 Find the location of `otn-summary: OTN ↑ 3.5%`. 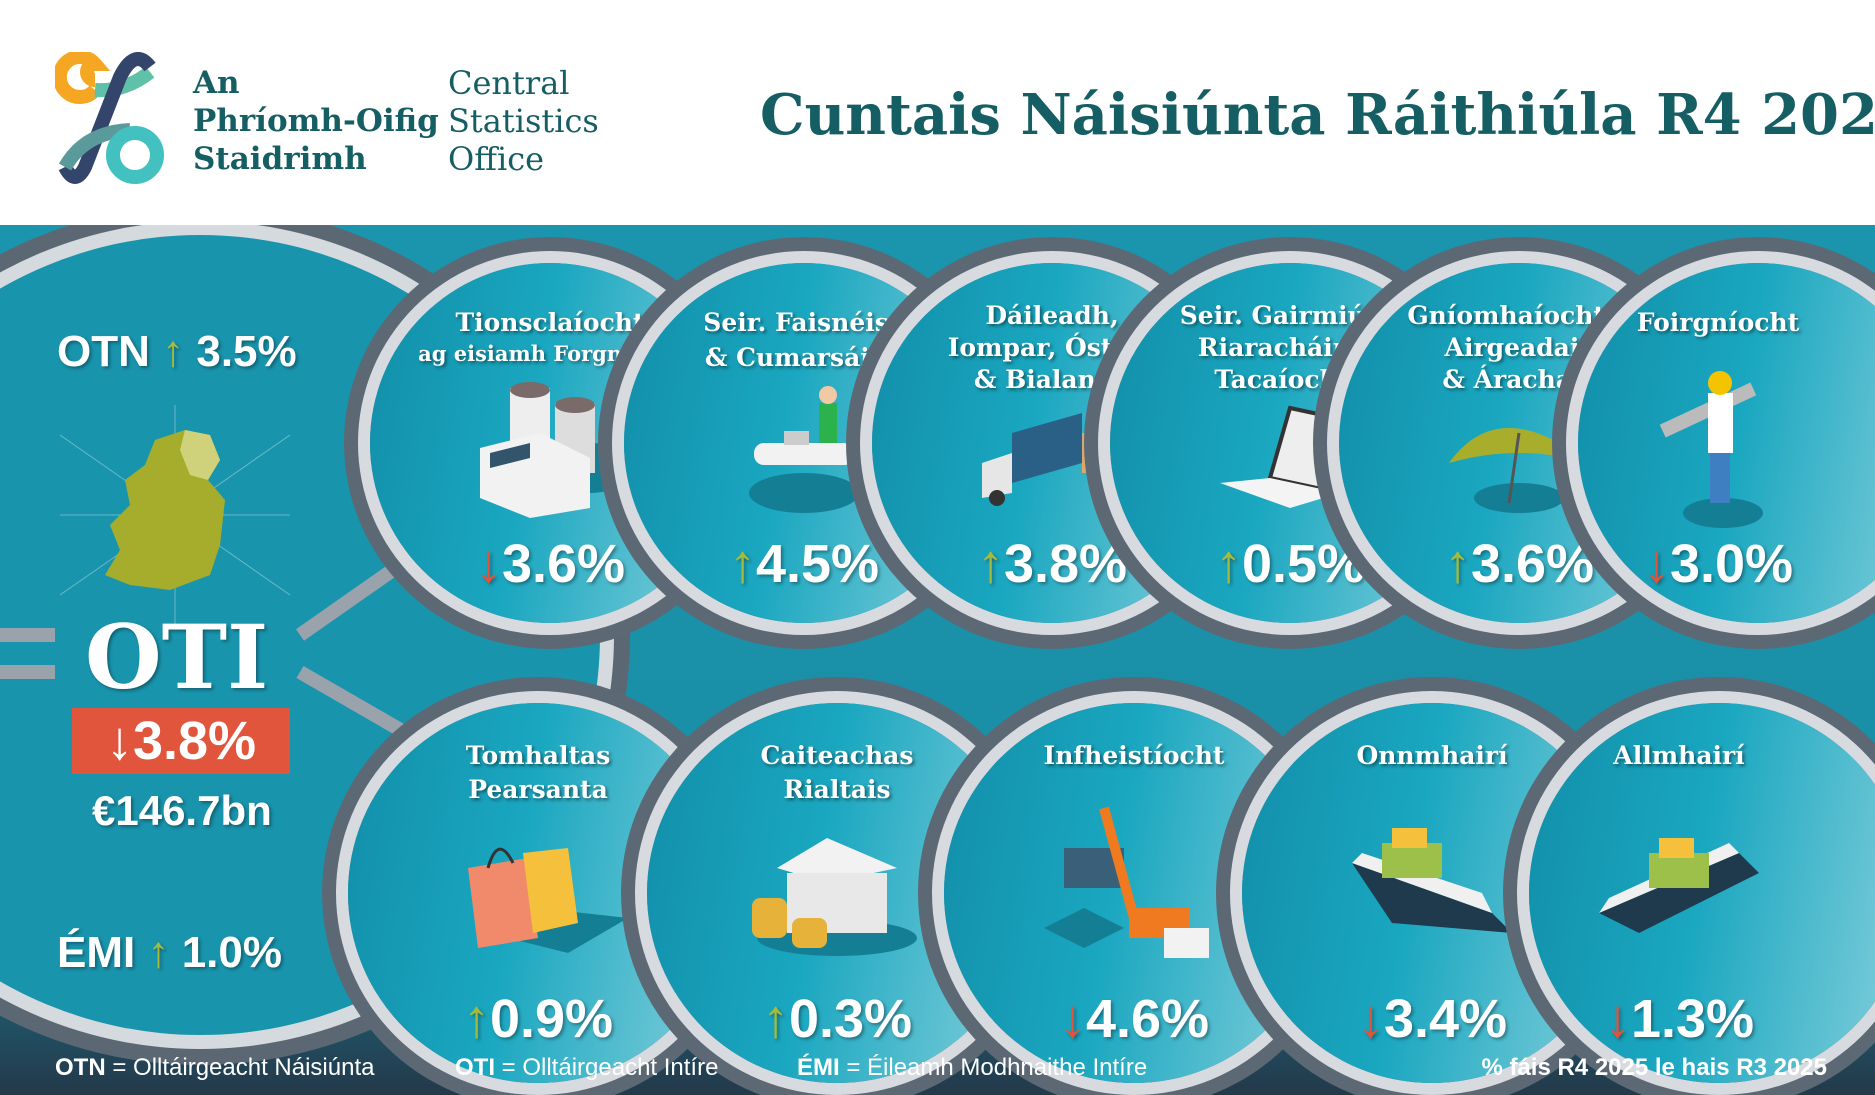

otn-summary: OTN ↑ 3.5% is located at coordinates (177, 352).